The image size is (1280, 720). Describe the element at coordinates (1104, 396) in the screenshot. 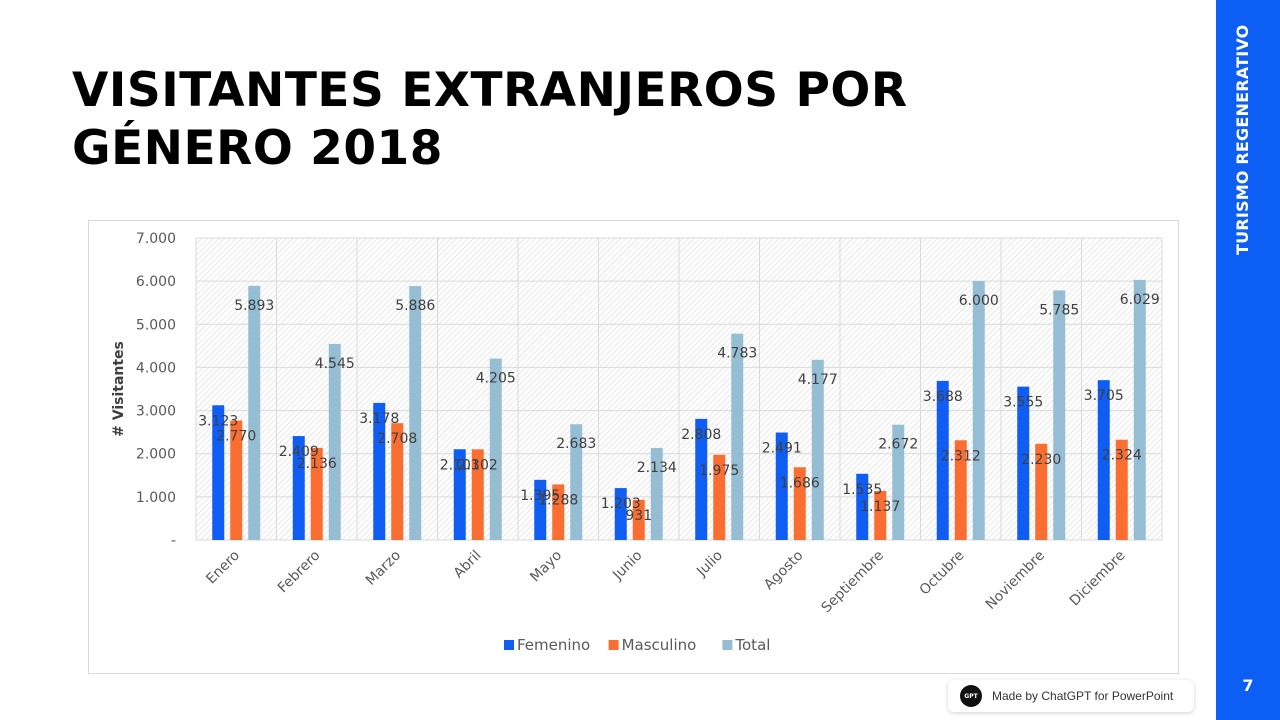

I see `data-label-femenino: 3.705` at that location.